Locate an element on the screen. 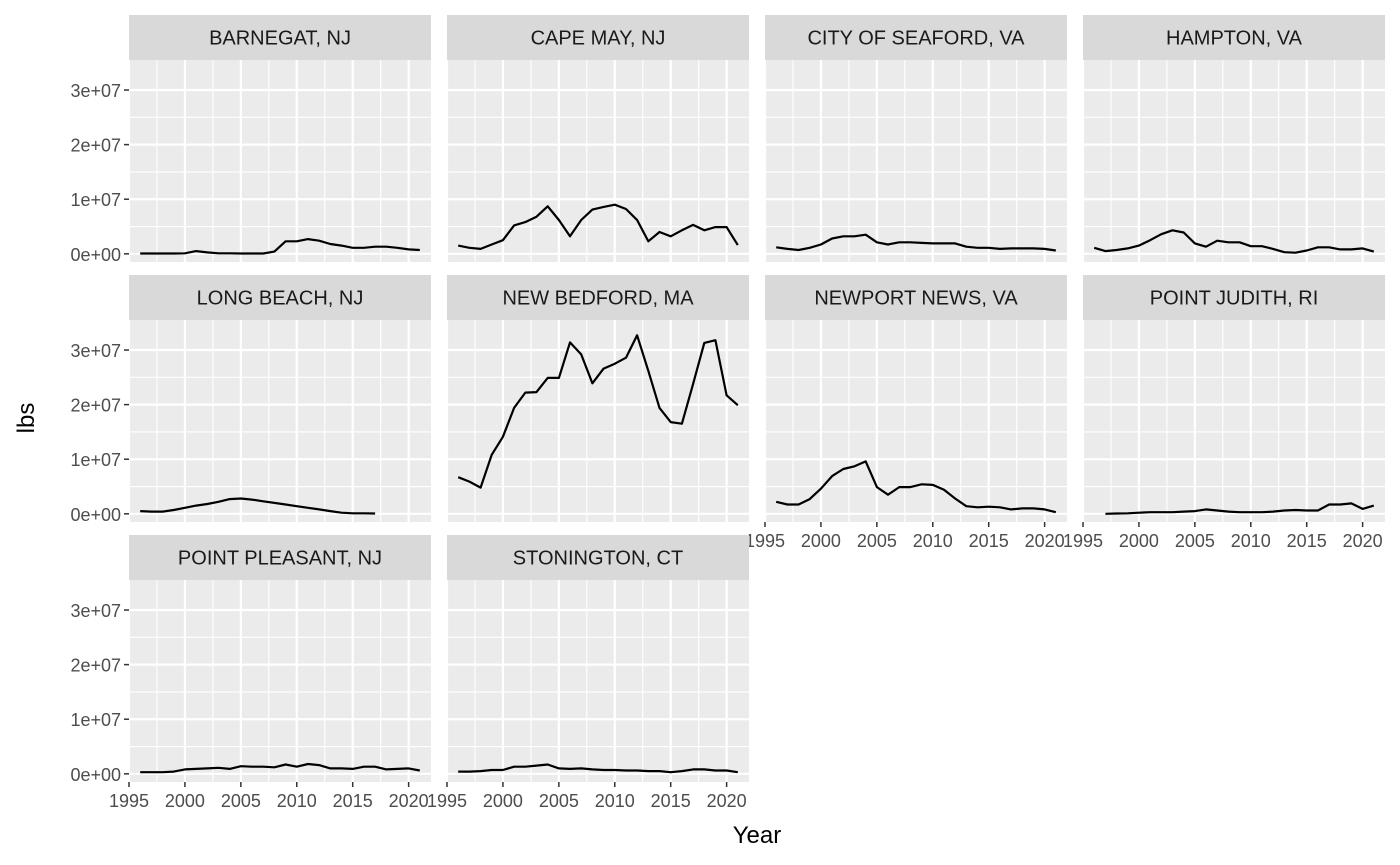  facet-title: LONG BEACH, NJ is located at coordinates (280, 299).